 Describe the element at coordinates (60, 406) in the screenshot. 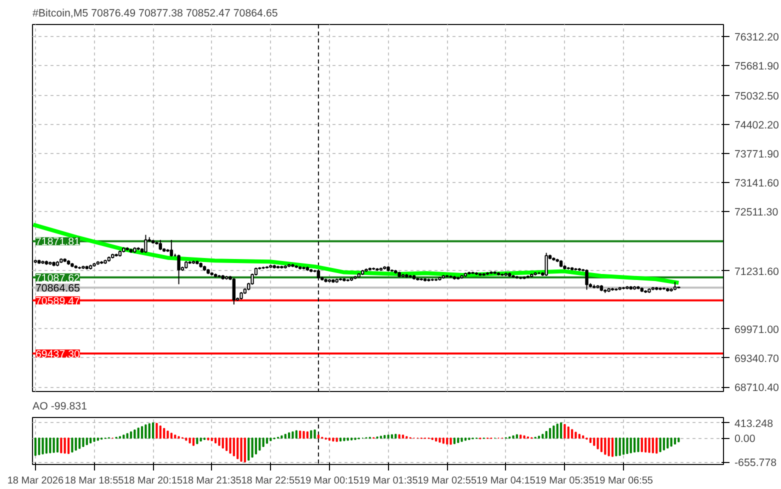

I see `chart-title: AO -99.831` at that location.